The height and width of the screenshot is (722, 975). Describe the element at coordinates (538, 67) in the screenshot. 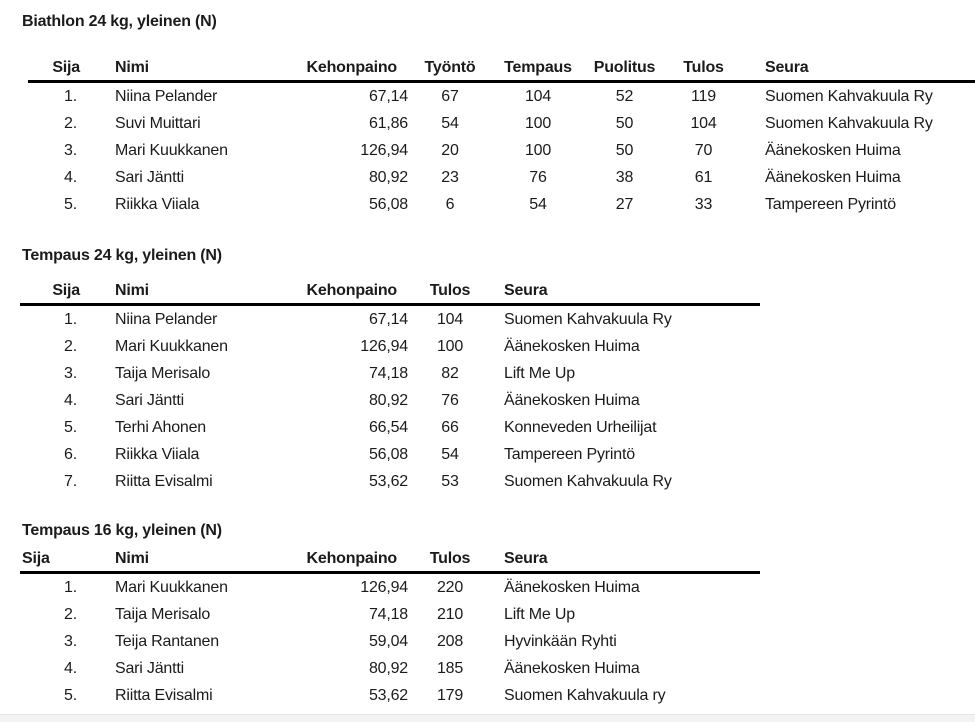

I see `column-header-tempaus: Tempaus` at that location.